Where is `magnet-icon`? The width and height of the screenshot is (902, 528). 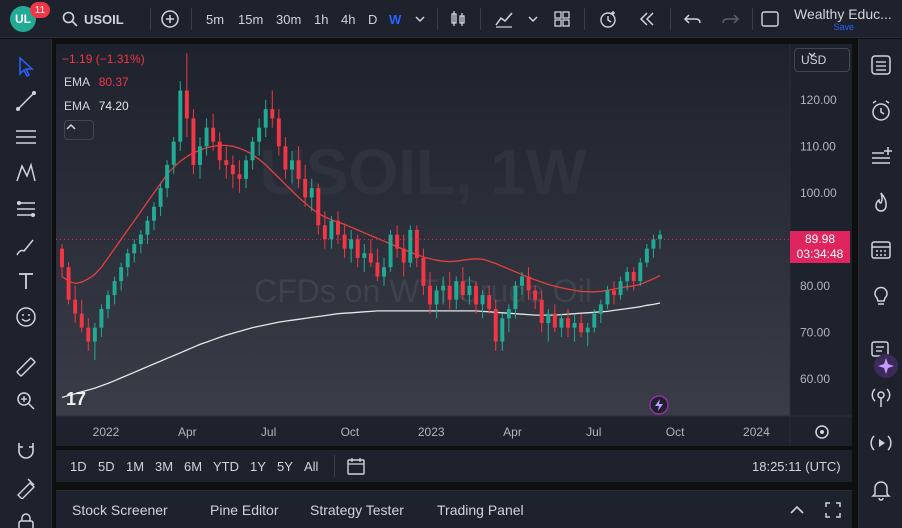 magnet-icon is located at coordinates (26, 451).